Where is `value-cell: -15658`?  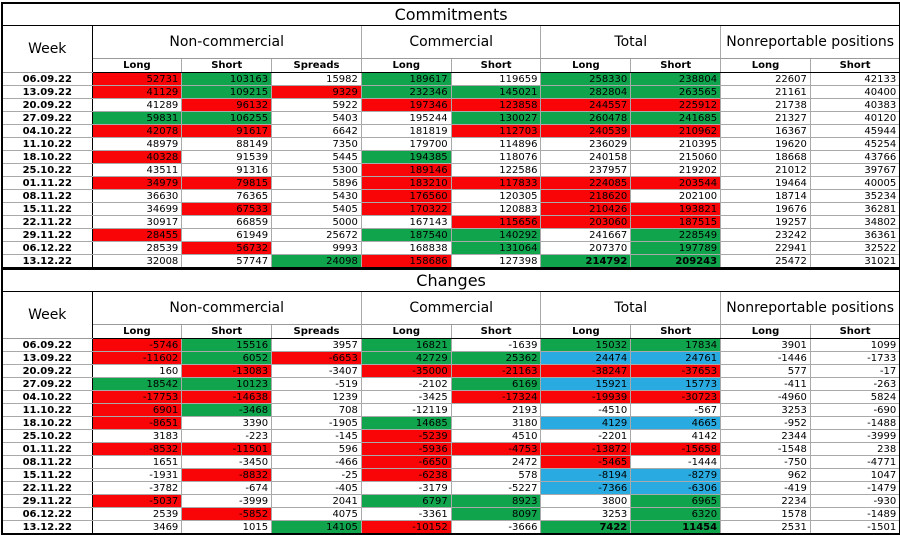 value-cell: -15658 is located at coordinates (676, 449).